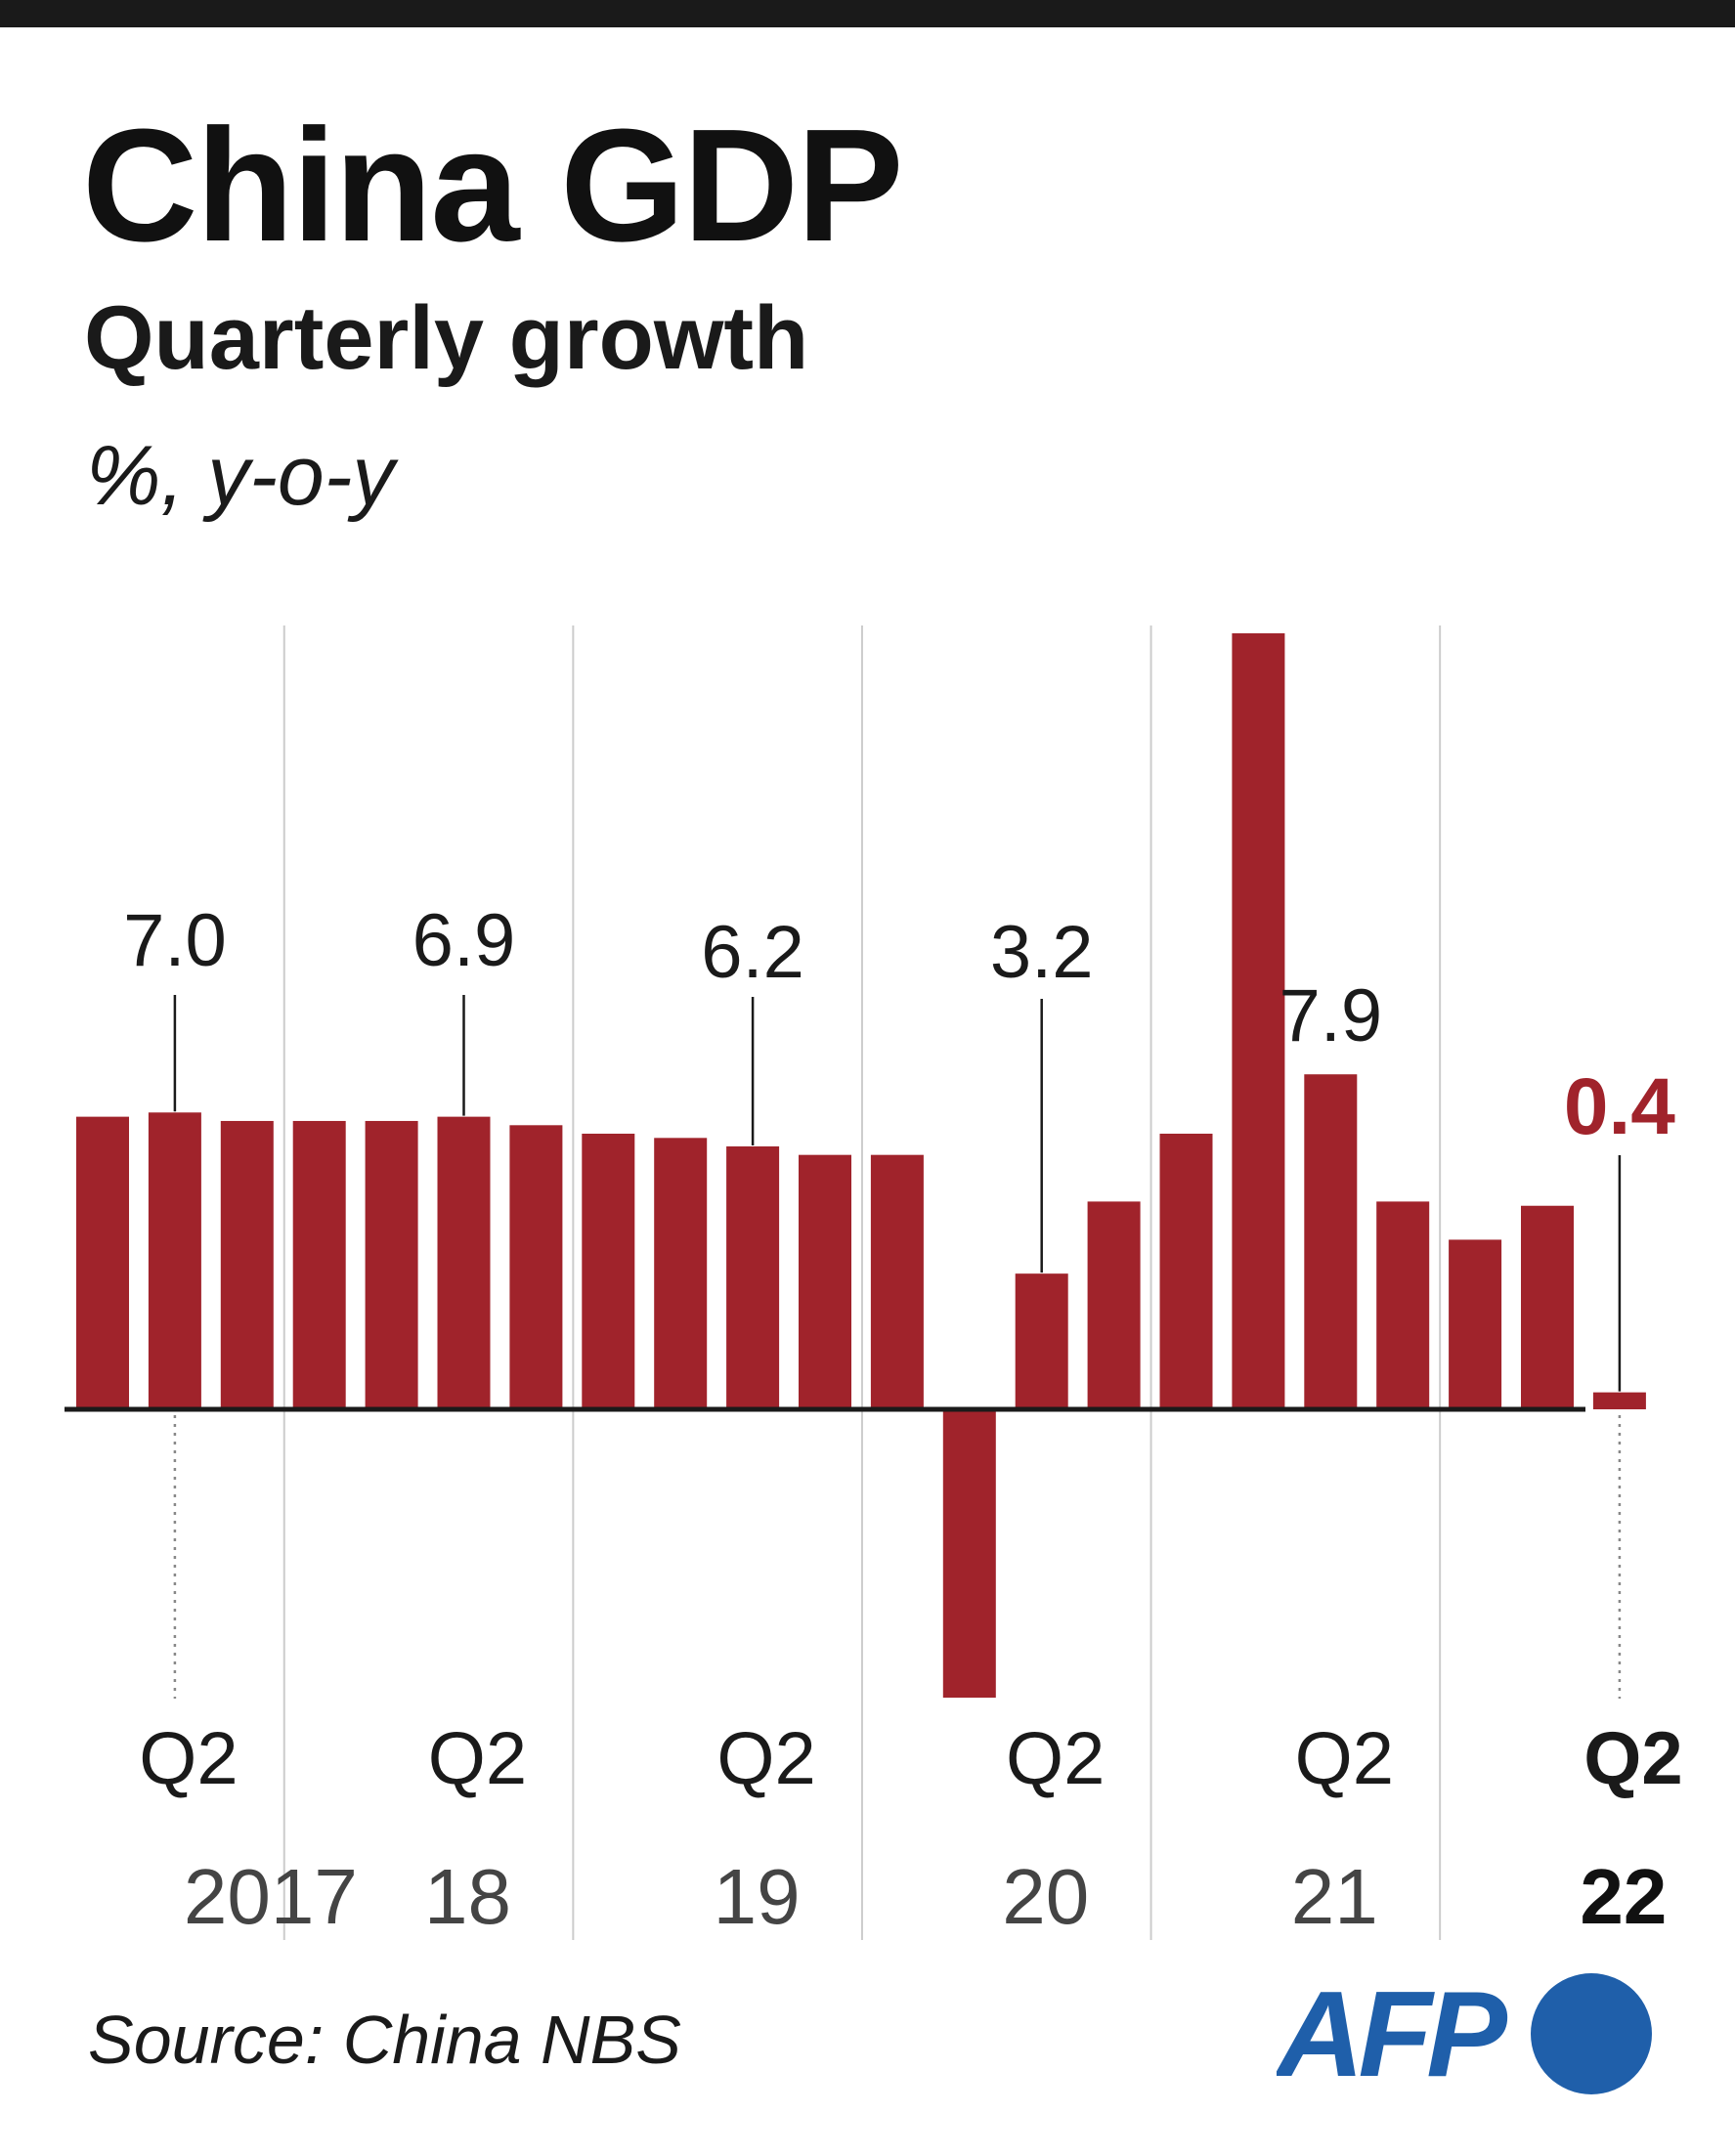 This screenshot has height=2156, width=1735. I want to click on value-label: 6.2, so click(752, 952).